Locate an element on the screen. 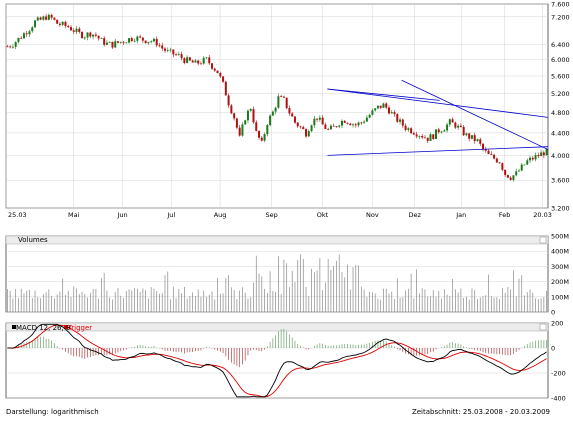 The width and height of the screenshot is (573, 423). footer-period-label: Zeitabschnitt: 25.03.2008 - 20.03.2009 is located at coordinates (481, 412).